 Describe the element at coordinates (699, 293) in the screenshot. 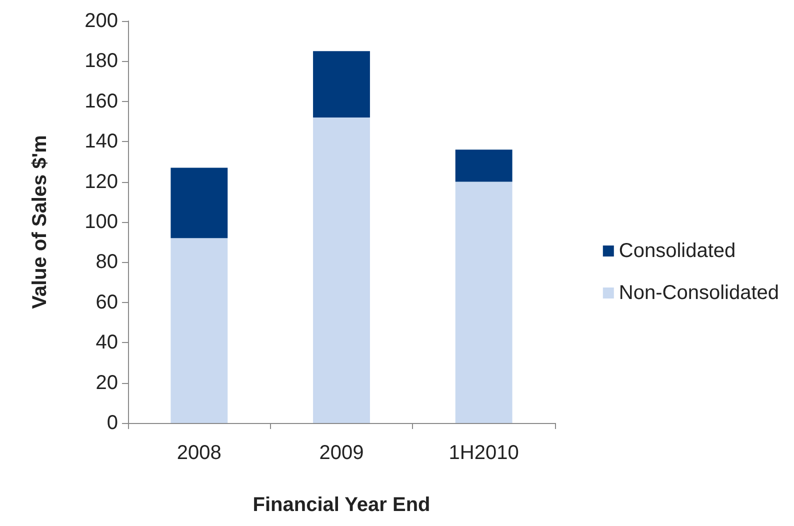

I see `legend-label: Non-Consolidated` at that location.